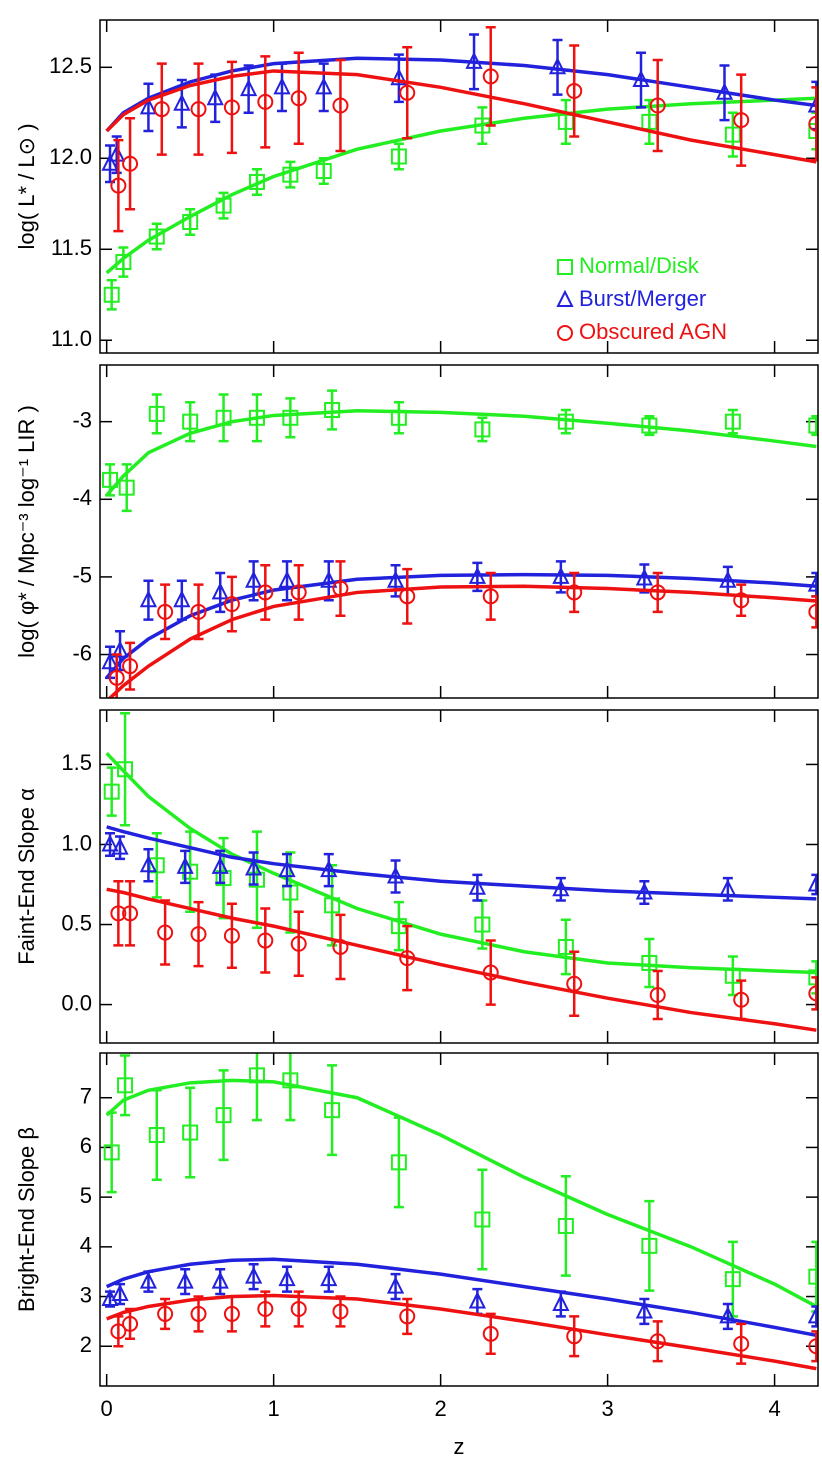 The height and width of the screenshot is (1467, 822). Describe the element at coordinates (82, 419) in the screenshot. I see `y-tick-label: -3` at that location.